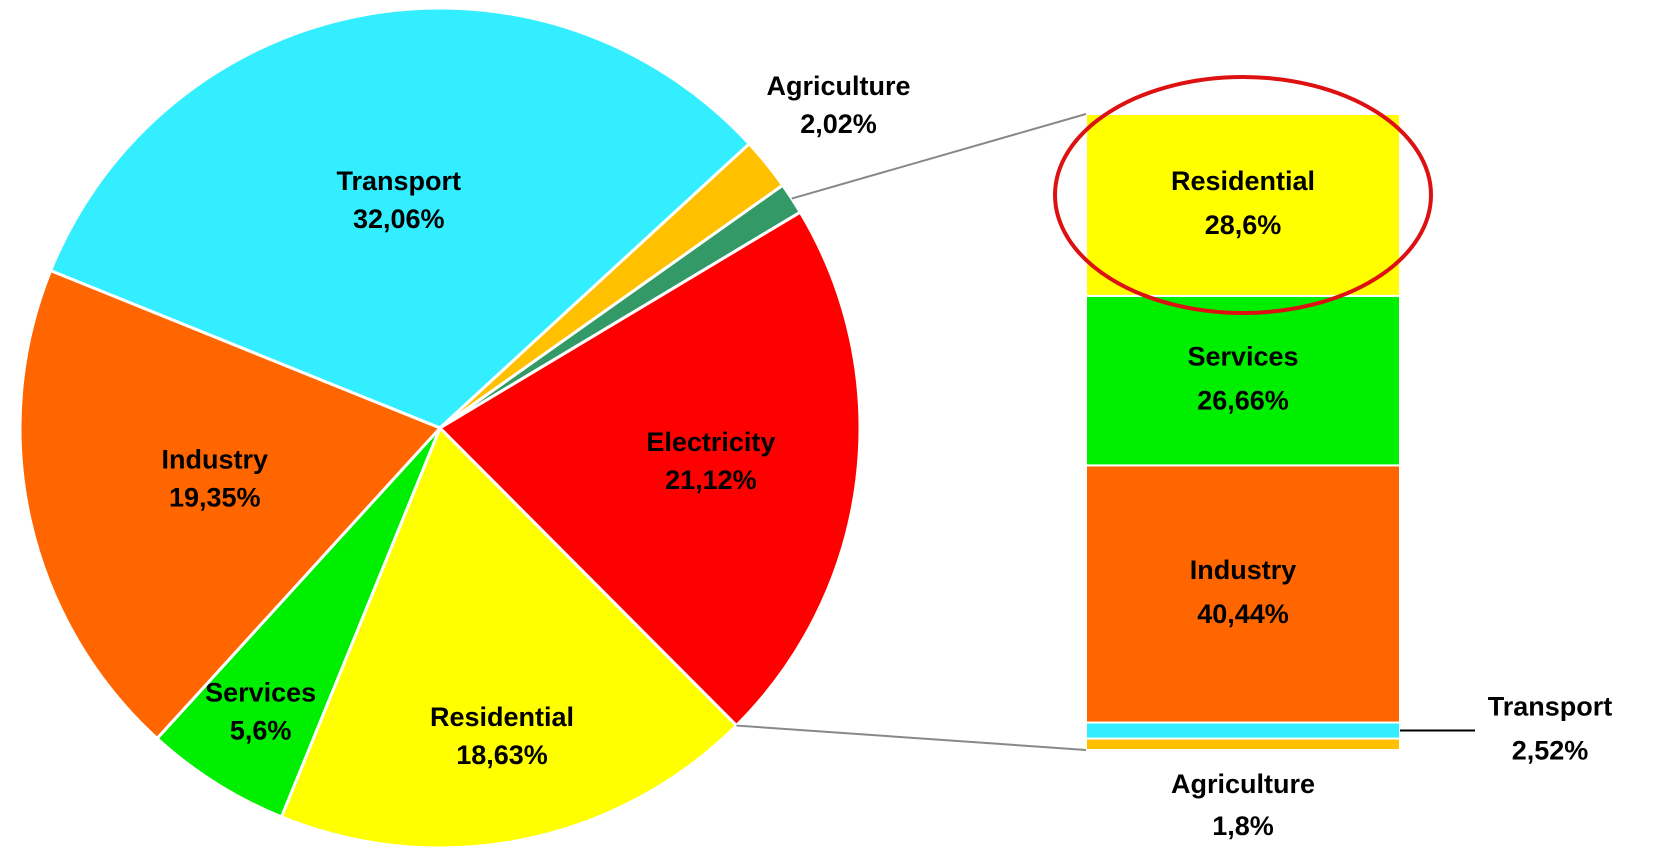 This screenshot has width=1656, height=853. Describe the element at coordinates (838, 86) in the screenshot. I see `slice-label: Agriculture` at that location.